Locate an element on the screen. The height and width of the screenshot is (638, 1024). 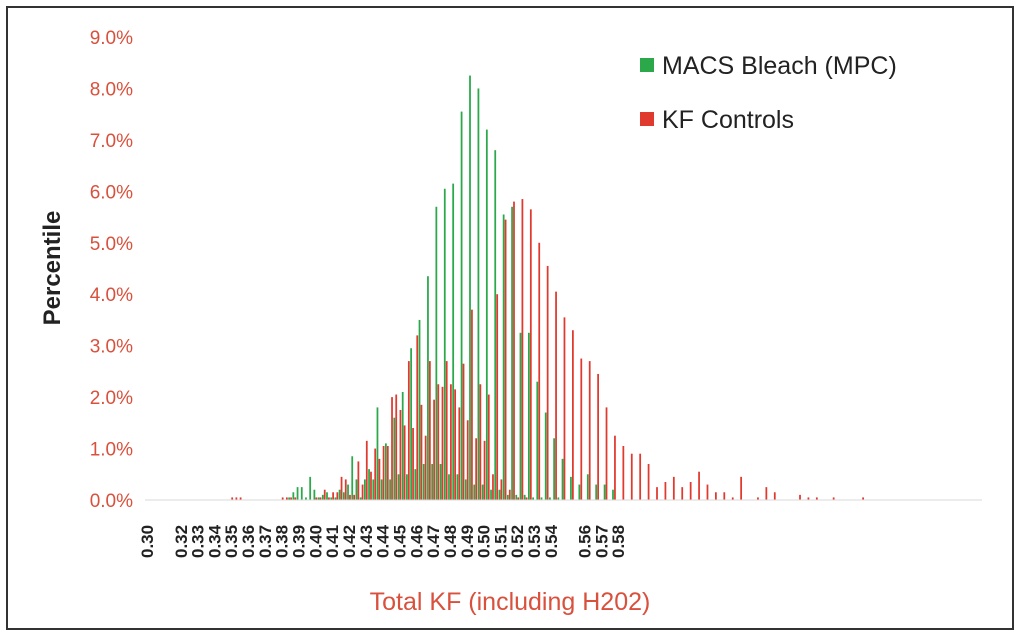
x-tick-label: 0.39 is located at coordinates (299, 541).